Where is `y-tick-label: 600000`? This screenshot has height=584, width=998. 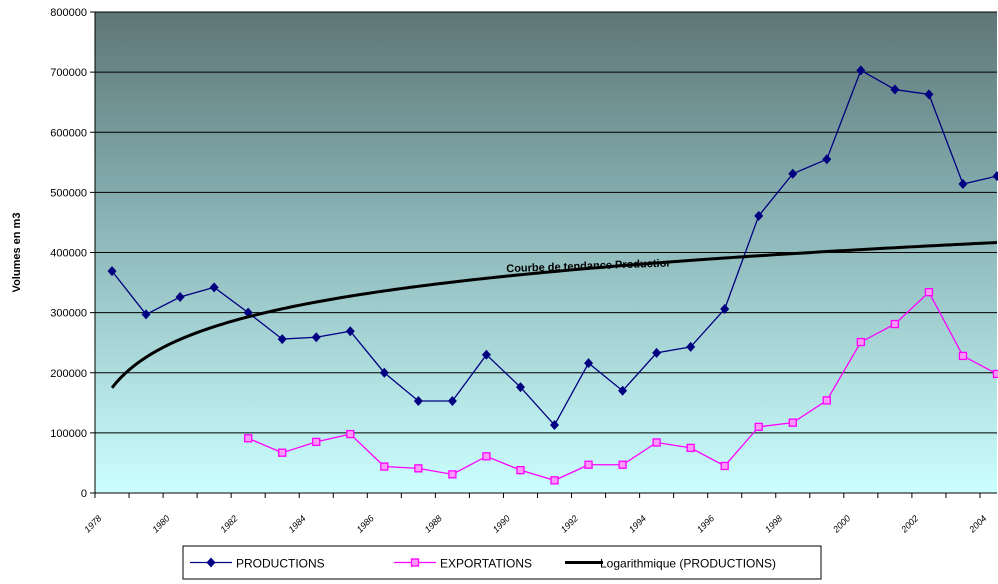 y-tick-label: 600000 is located at coordinates (68, 133).